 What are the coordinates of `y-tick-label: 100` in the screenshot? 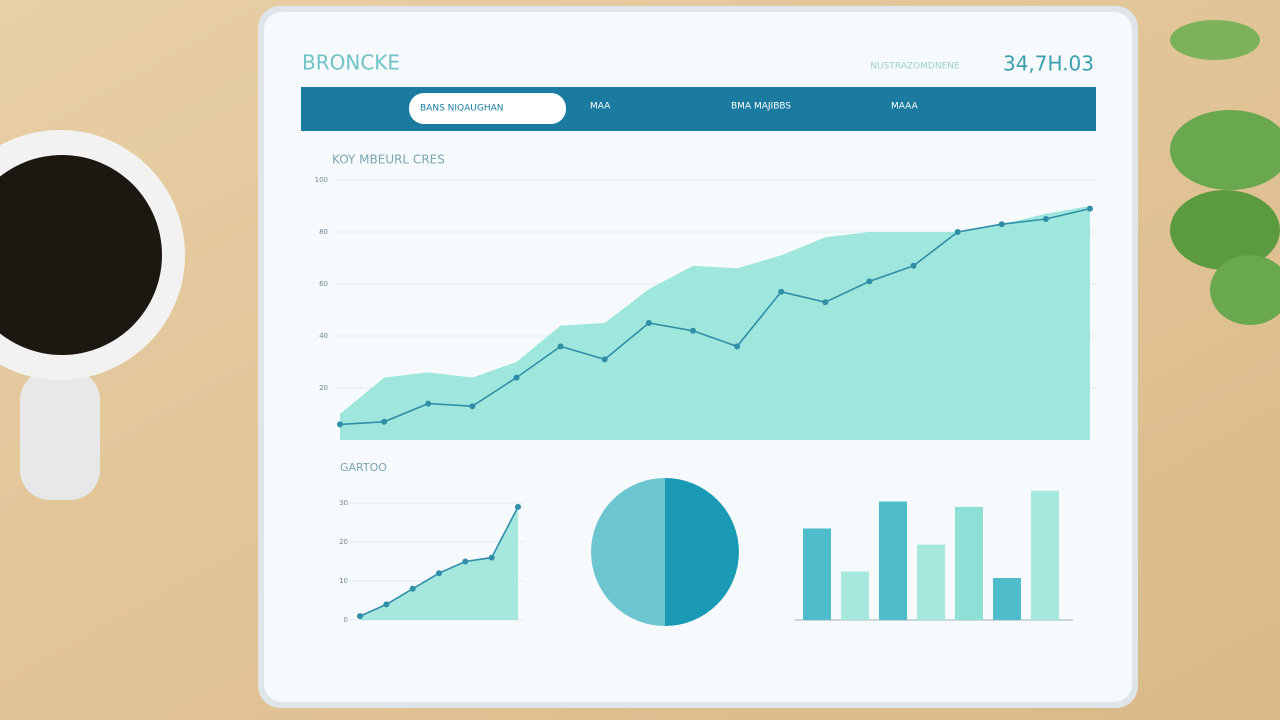 It's located at (321, 180).